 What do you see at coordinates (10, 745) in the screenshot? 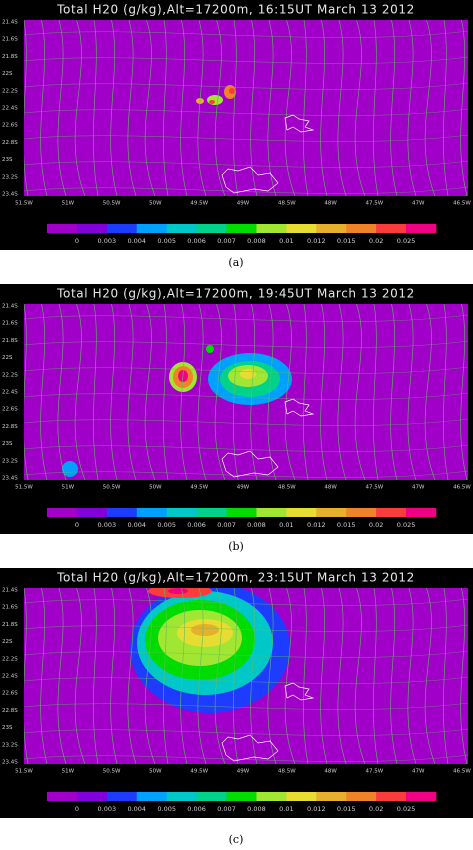
I see `lat-tick-label: 23.2S` at bounding box center [10, 745].